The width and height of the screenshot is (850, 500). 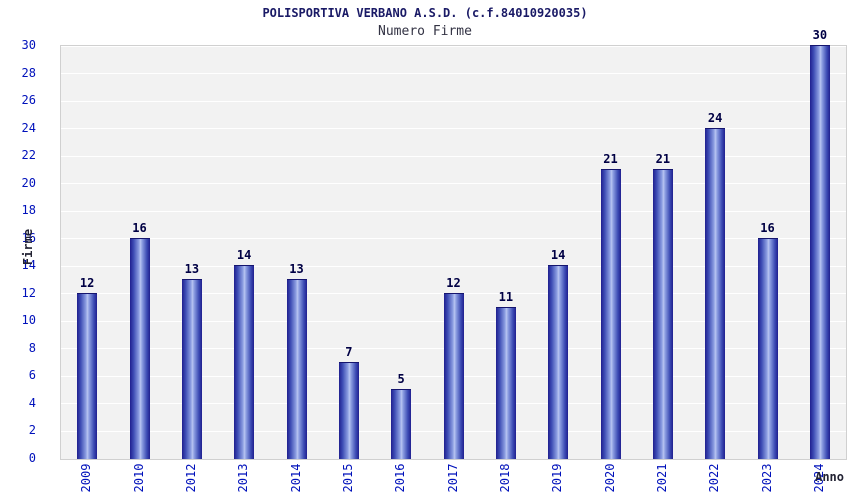 I want to click on x-tick-label: 2020, so click(x=609, y=478).